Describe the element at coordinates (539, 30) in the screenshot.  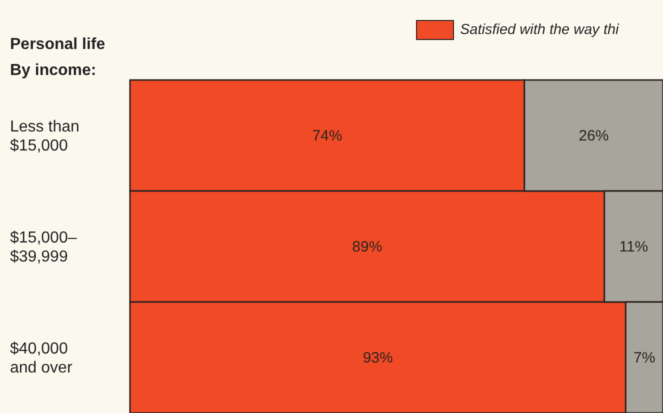
I see `legend-label: Satisfied with the way thi` at that location.